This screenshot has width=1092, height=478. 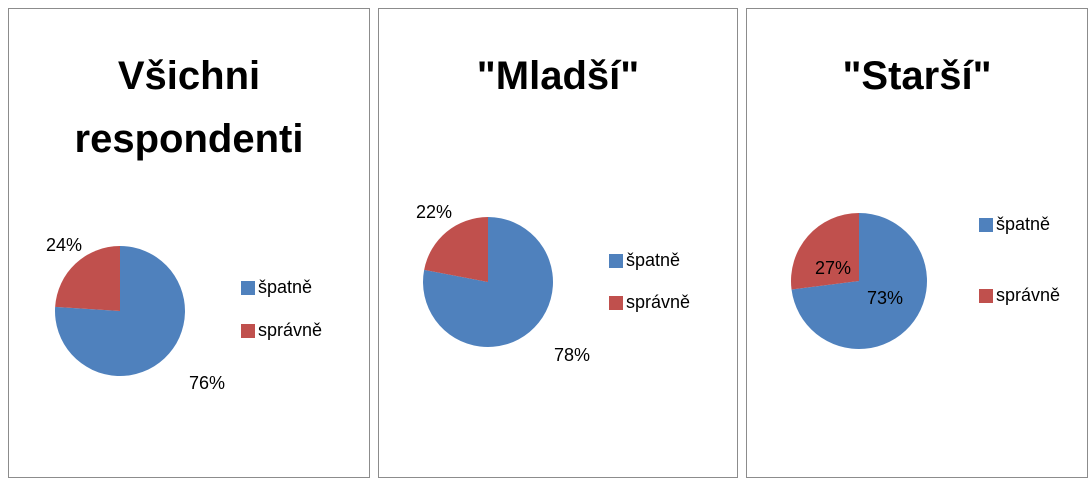 What do you see at coordinates (553, 283) in the screenshot?
I see `chart: 78% 22% špatně správně` at bounding box center [553, 283].